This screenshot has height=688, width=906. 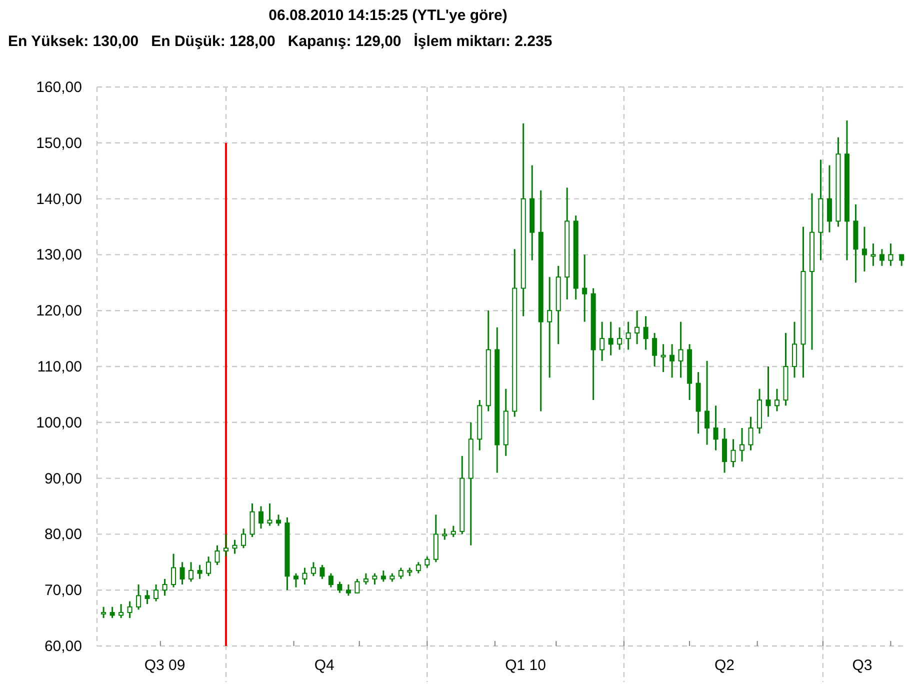 What do you see at coordinates (59, 143) in the screenshot?
I see `y-tick-label: 150,00` at bounding box center [59, 143].